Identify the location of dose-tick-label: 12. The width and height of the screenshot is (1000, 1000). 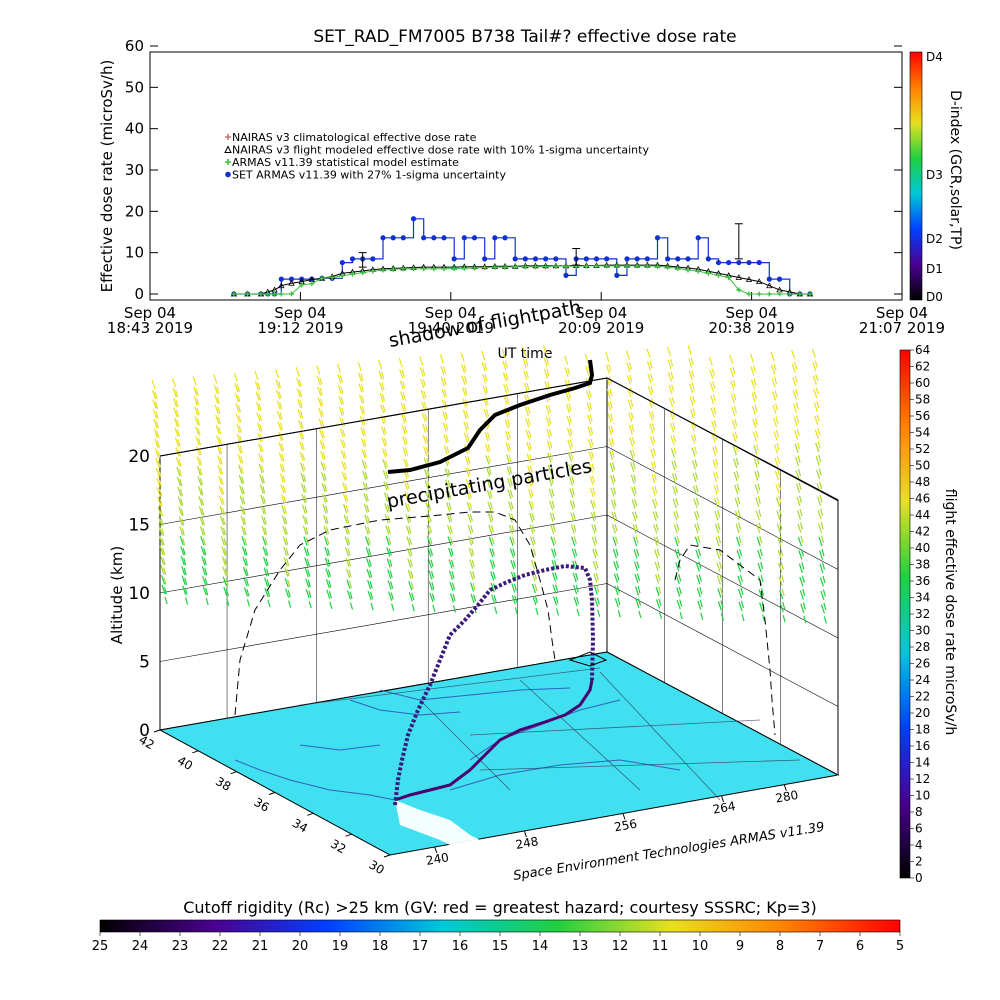
(922, 779).